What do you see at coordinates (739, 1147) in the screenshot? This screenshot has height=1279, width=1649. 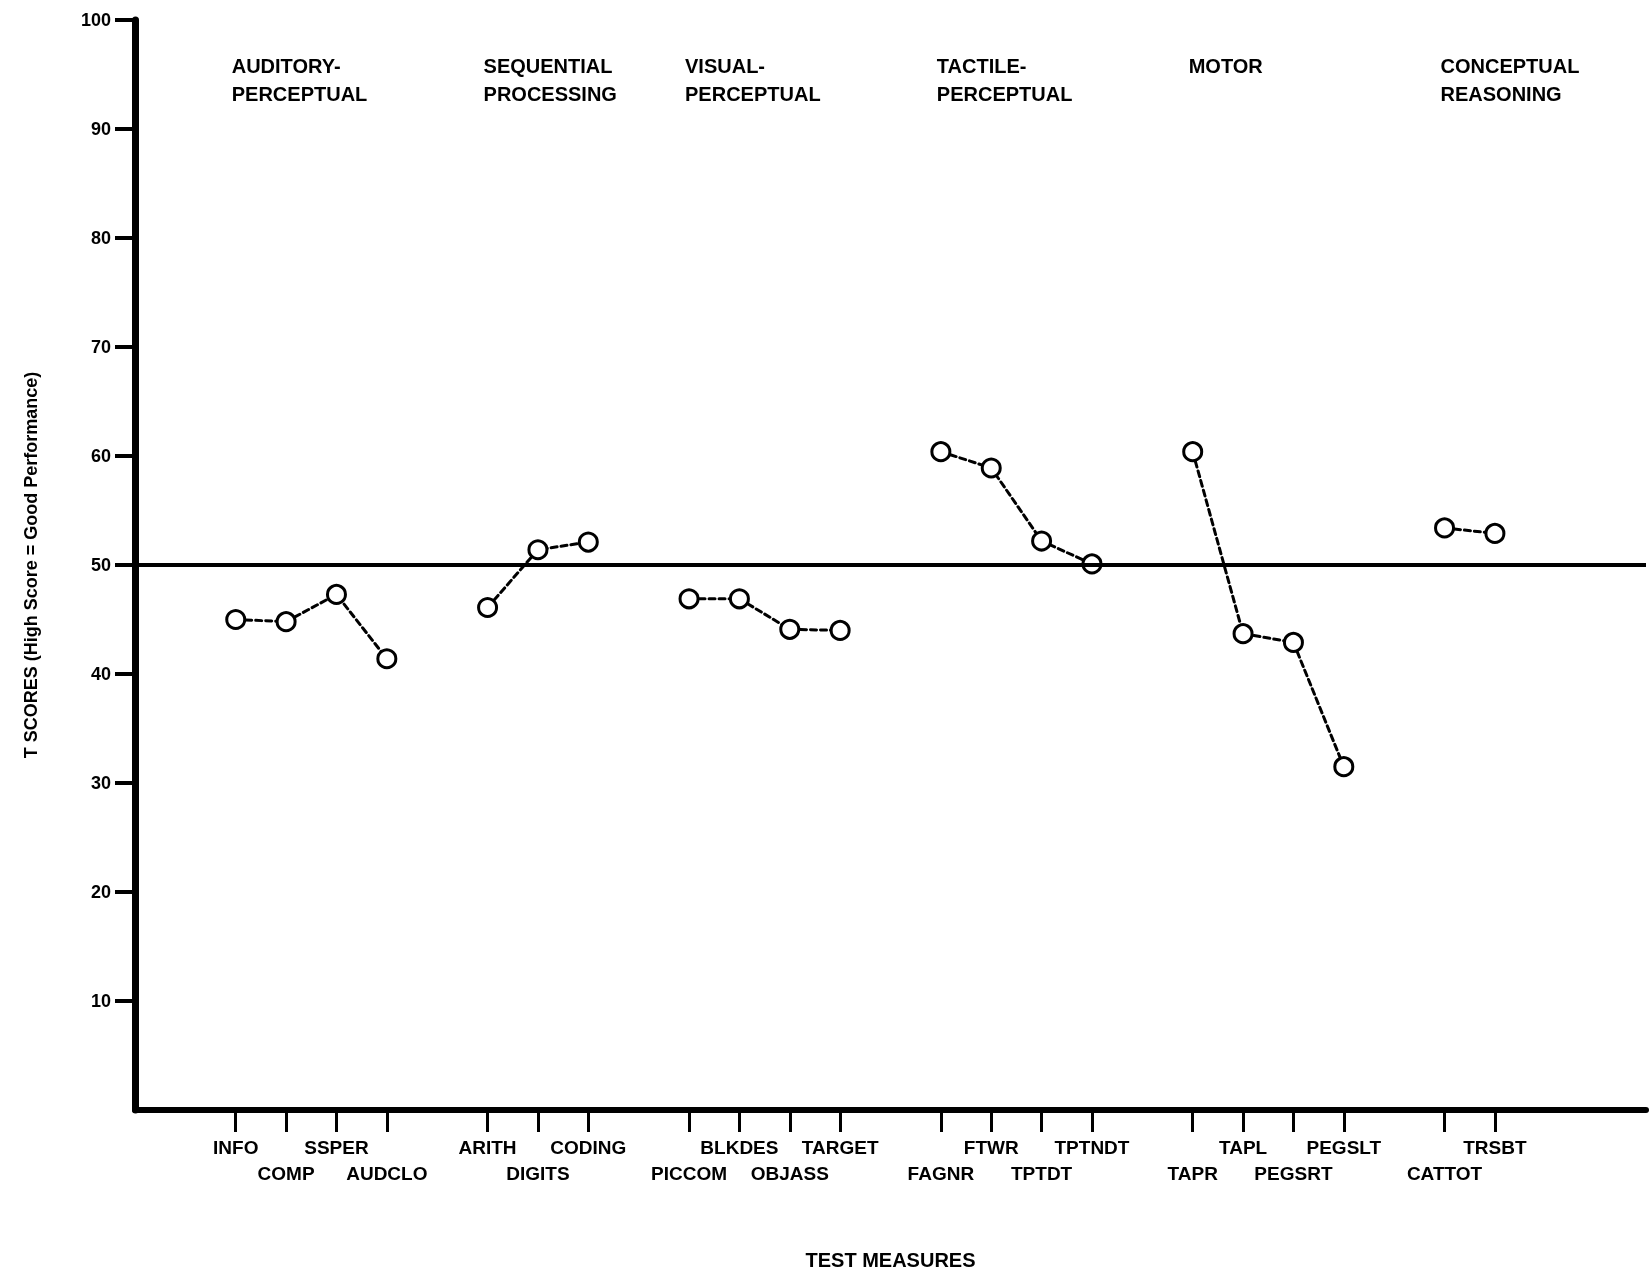 I see `x-tick-label: BLKDES` at bounding box center [739, 1147].